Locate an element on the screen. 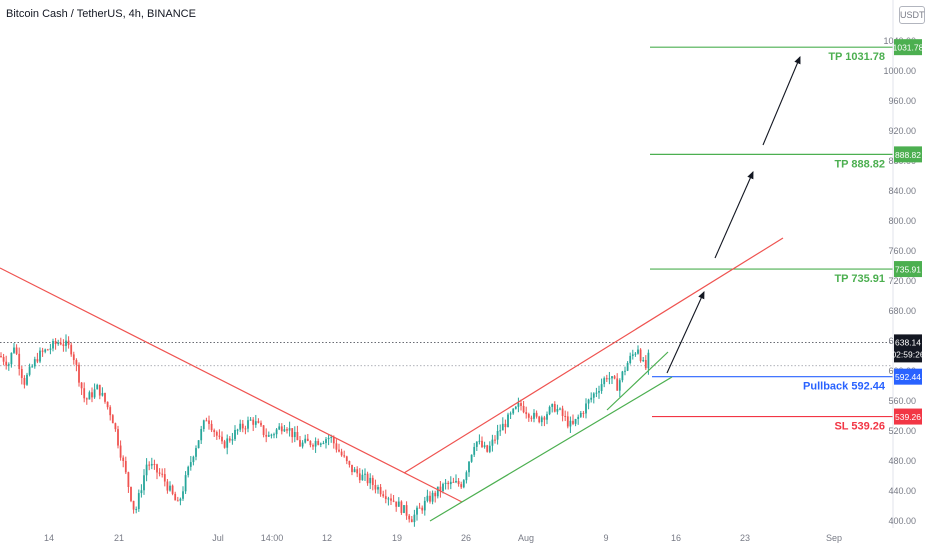 The height and width of the screenshot is (550, 932). price-tick-label: 800.00 is located at coordinates (902, 221).